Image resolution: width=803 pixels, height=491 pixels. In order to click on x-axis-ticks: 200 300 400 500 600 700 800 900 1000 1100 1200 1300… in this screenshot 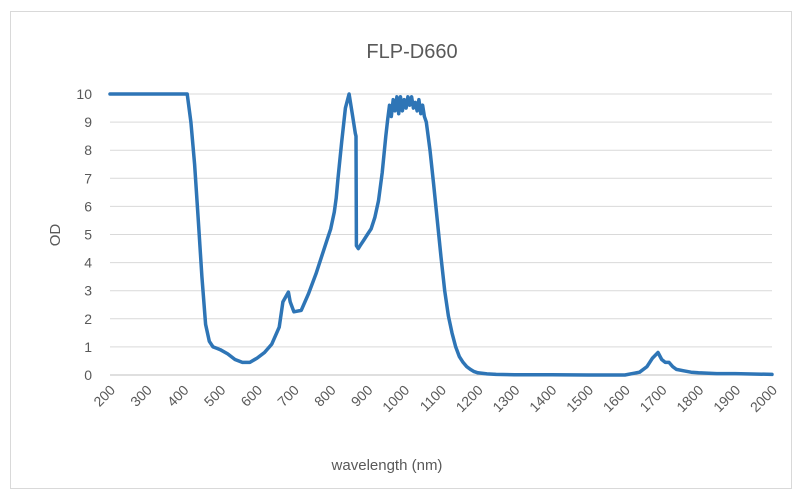, I will do `click(435, 398)`.